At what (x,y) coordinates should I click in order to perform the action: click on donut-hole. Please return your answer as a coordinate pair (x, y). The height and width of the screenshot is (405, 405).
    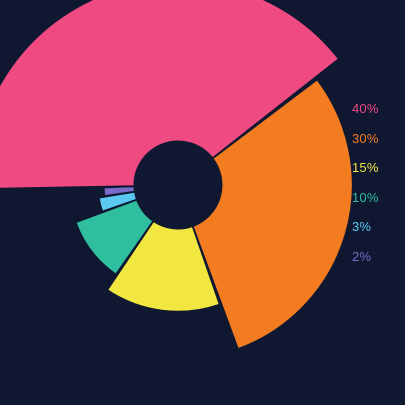
    Looking at the image, I should click on (178, 185).